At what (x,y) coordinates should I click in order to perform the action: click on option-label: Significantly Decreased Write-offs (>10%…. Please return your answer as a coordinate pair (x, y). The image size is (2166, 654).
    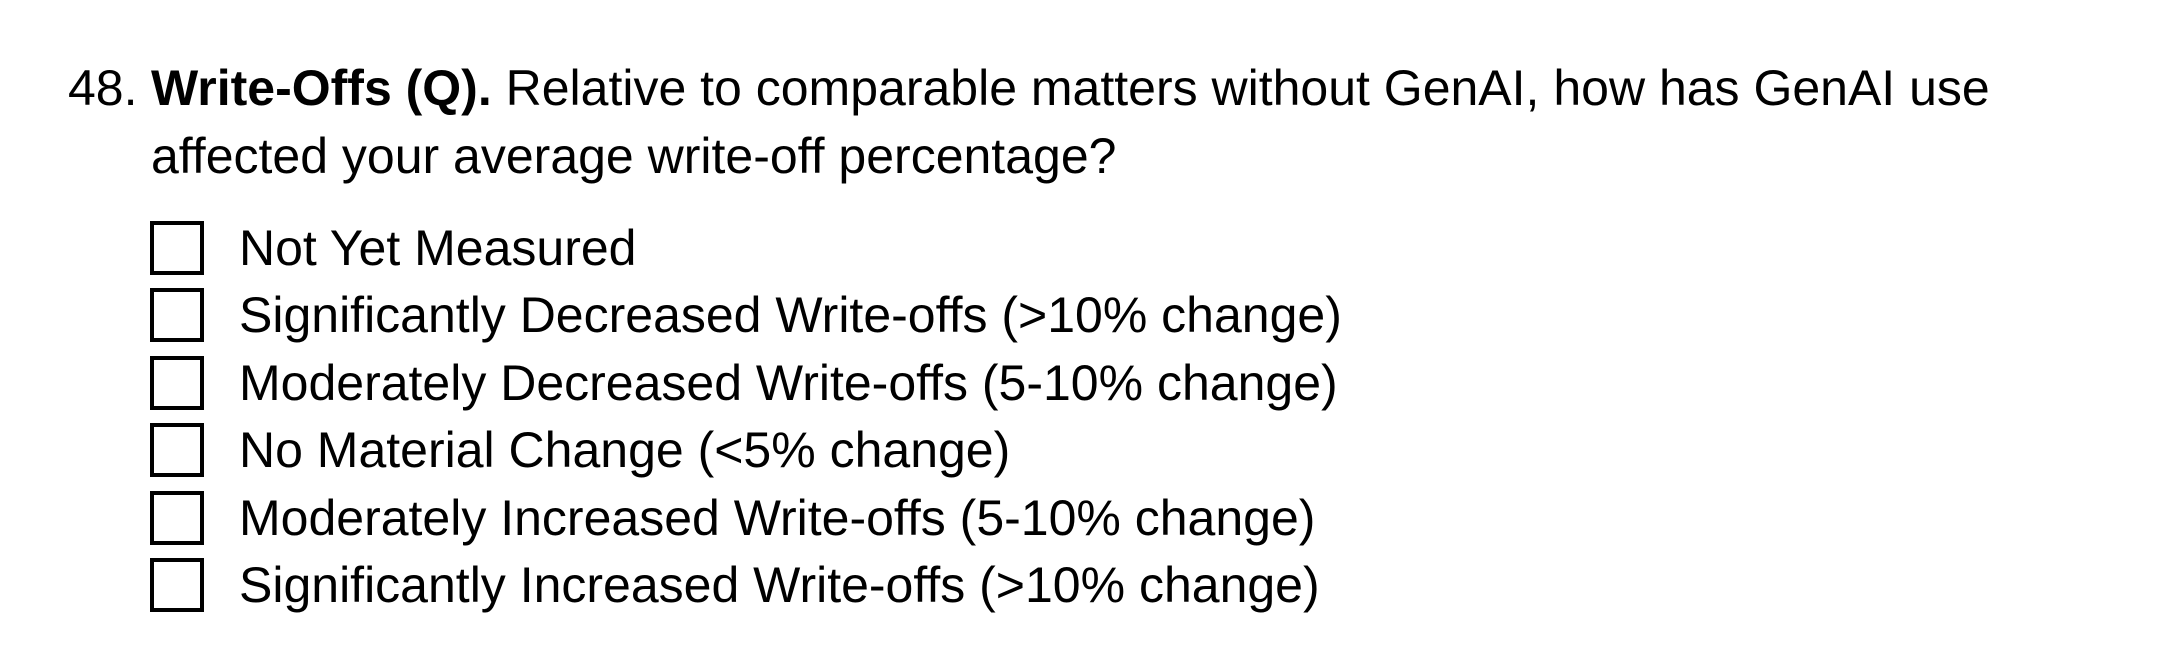
    Looking at the image, I should click on (790, 315).